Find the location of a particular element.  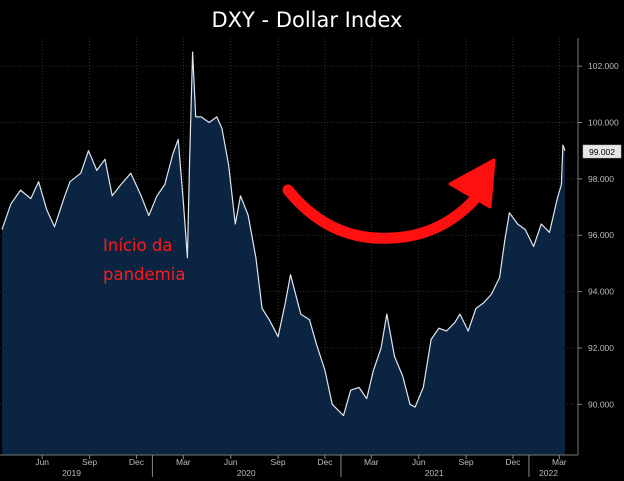

y-tick-label: 102.000 is located at coordinates (603, 66).